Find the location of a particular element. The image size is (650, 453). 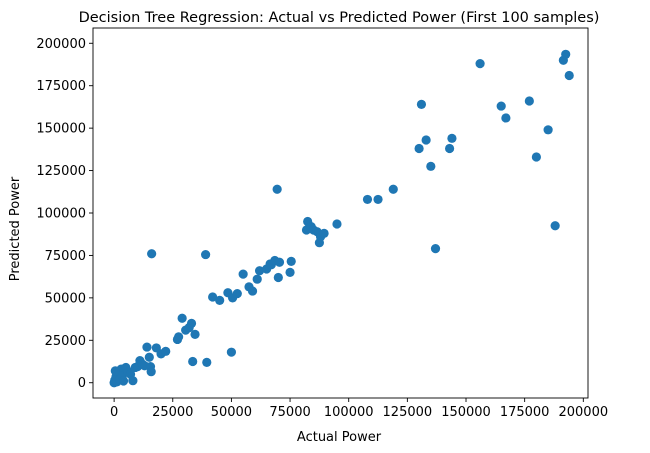

x-tick-label: 200000 is located at coordinates (583, 412).